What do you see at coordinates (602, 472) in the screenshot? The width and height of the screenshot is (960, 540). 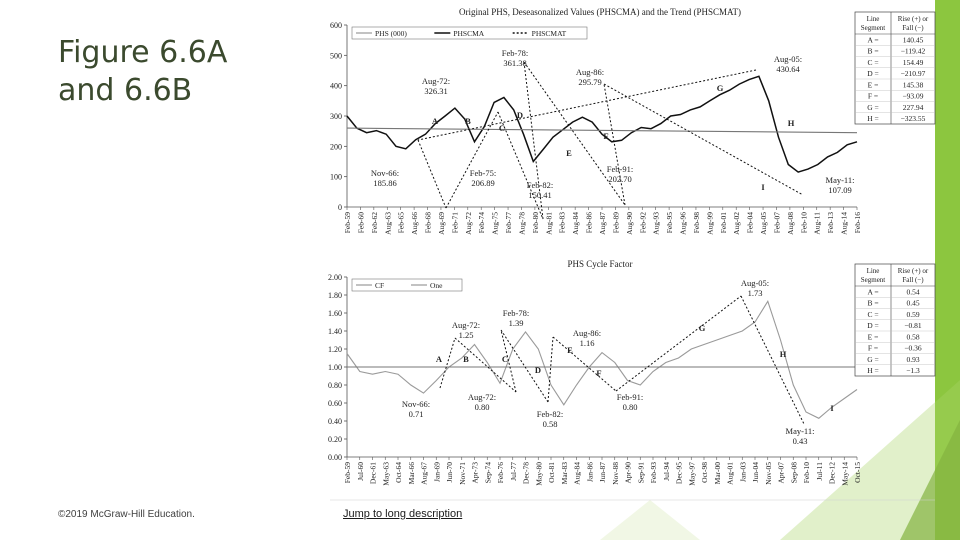 I see `x-tick-label: Jun-87` at bounding box center [602, 472].